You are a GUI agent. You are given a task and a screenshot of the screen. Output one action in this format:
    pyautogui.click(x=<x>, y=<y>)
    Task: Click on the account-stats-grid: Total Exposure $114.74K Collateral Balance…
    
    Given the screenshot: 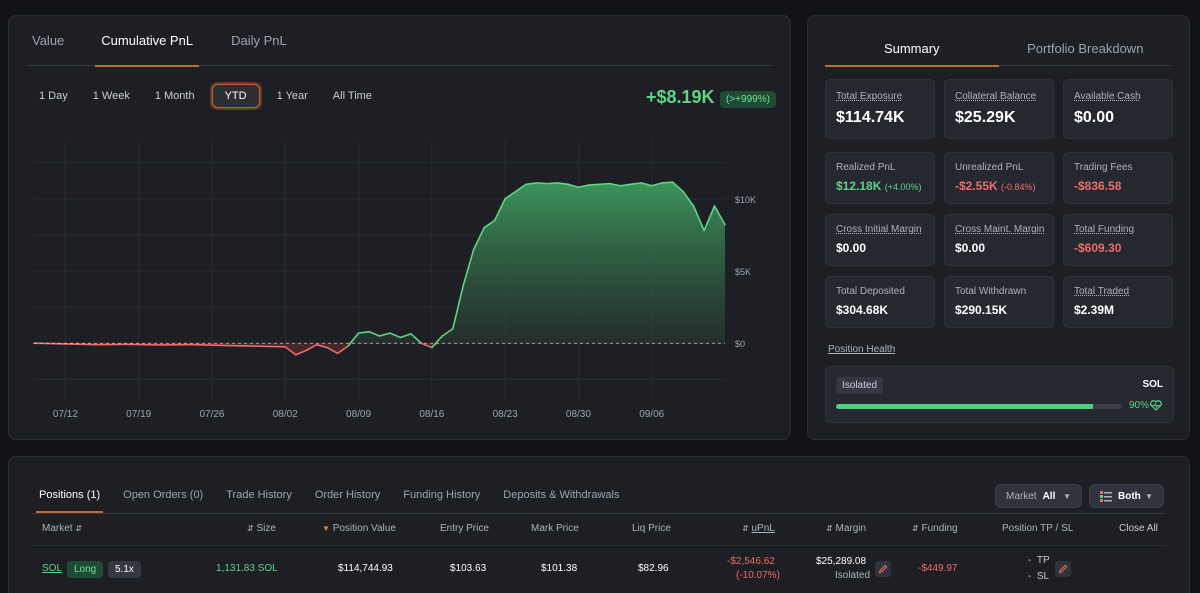 What is the action you would take?
    pyautogui.click(x=999, y=203)
    